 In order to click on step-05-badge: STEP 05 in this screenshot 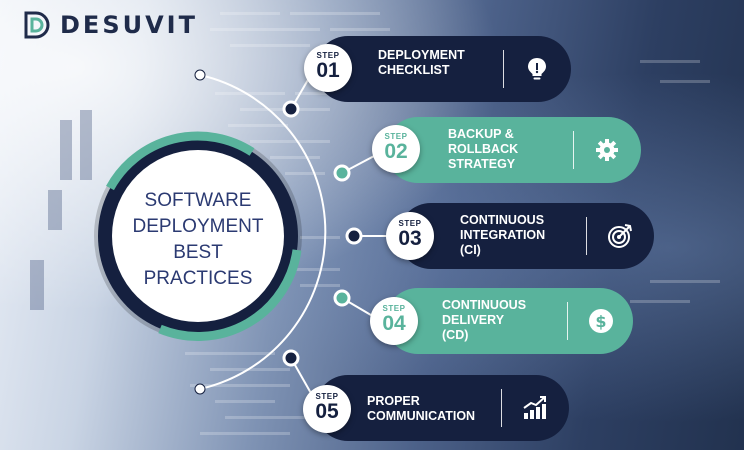, I will do `click(327, 409)`.